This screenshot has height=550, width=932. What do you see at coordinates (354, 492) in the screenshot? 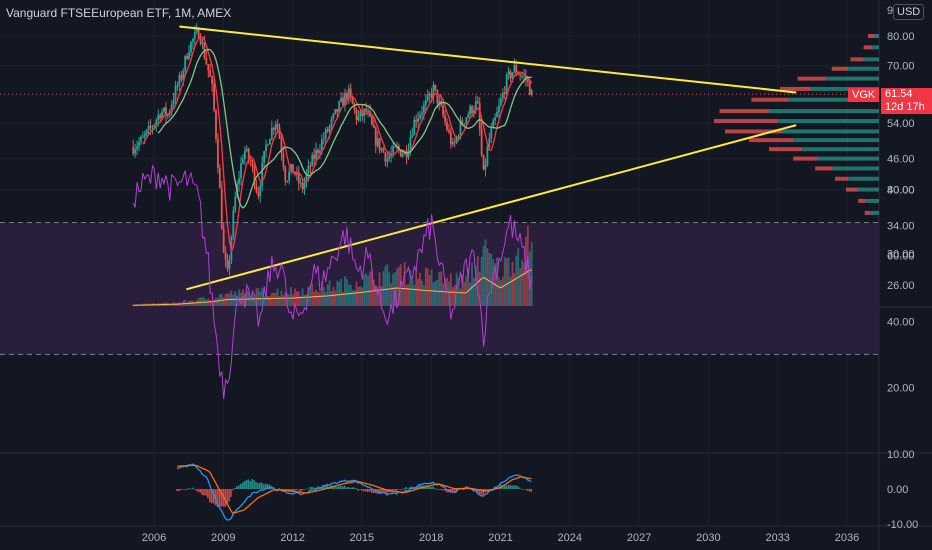
I see `macd-line` at bounding box center [354, 492].